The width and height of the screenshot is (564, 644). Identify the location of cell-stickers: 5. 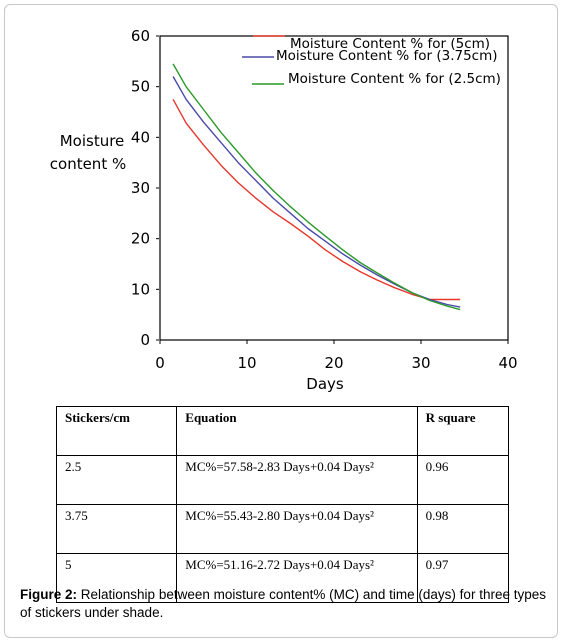
(116, 578).